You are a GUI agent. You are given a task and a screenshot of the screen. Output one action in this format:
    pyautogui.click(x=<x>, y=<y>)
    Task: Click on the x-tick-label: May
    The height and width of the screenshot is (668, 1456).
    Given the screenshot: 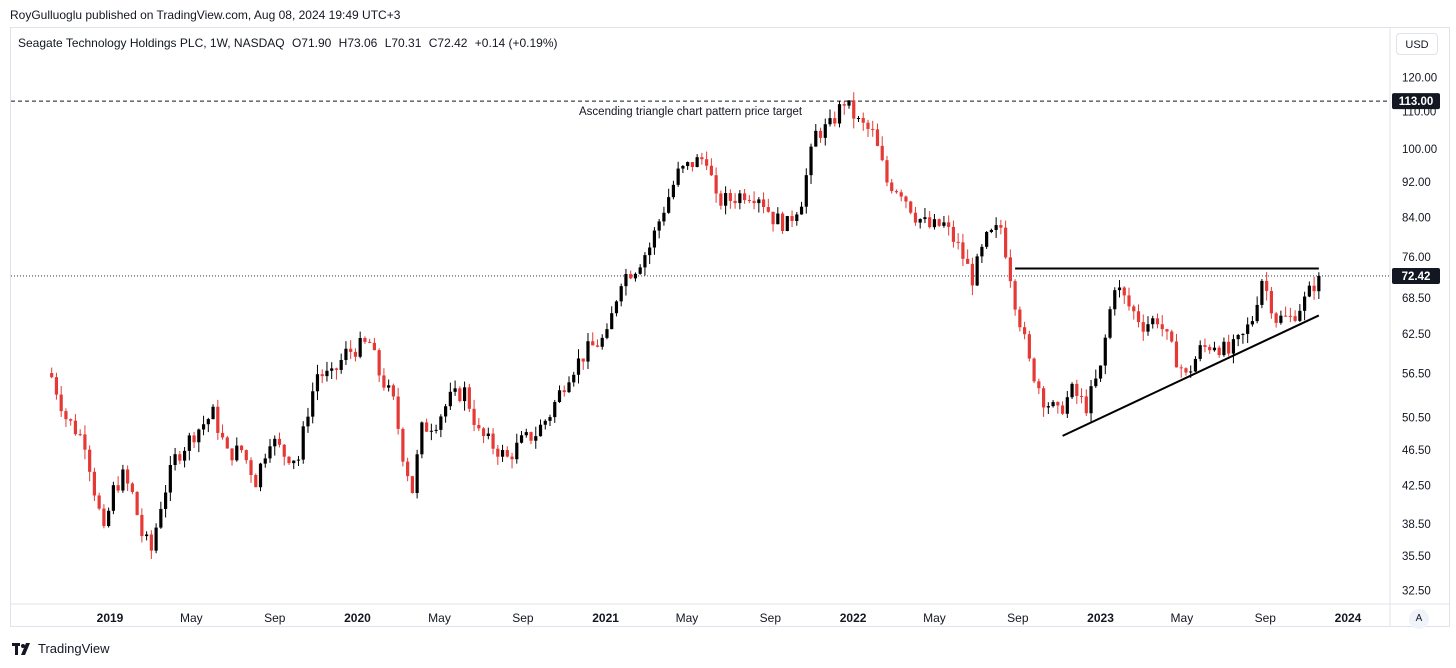 What is the action you would take?
    pyautogui.click(x=934, y=618)
    